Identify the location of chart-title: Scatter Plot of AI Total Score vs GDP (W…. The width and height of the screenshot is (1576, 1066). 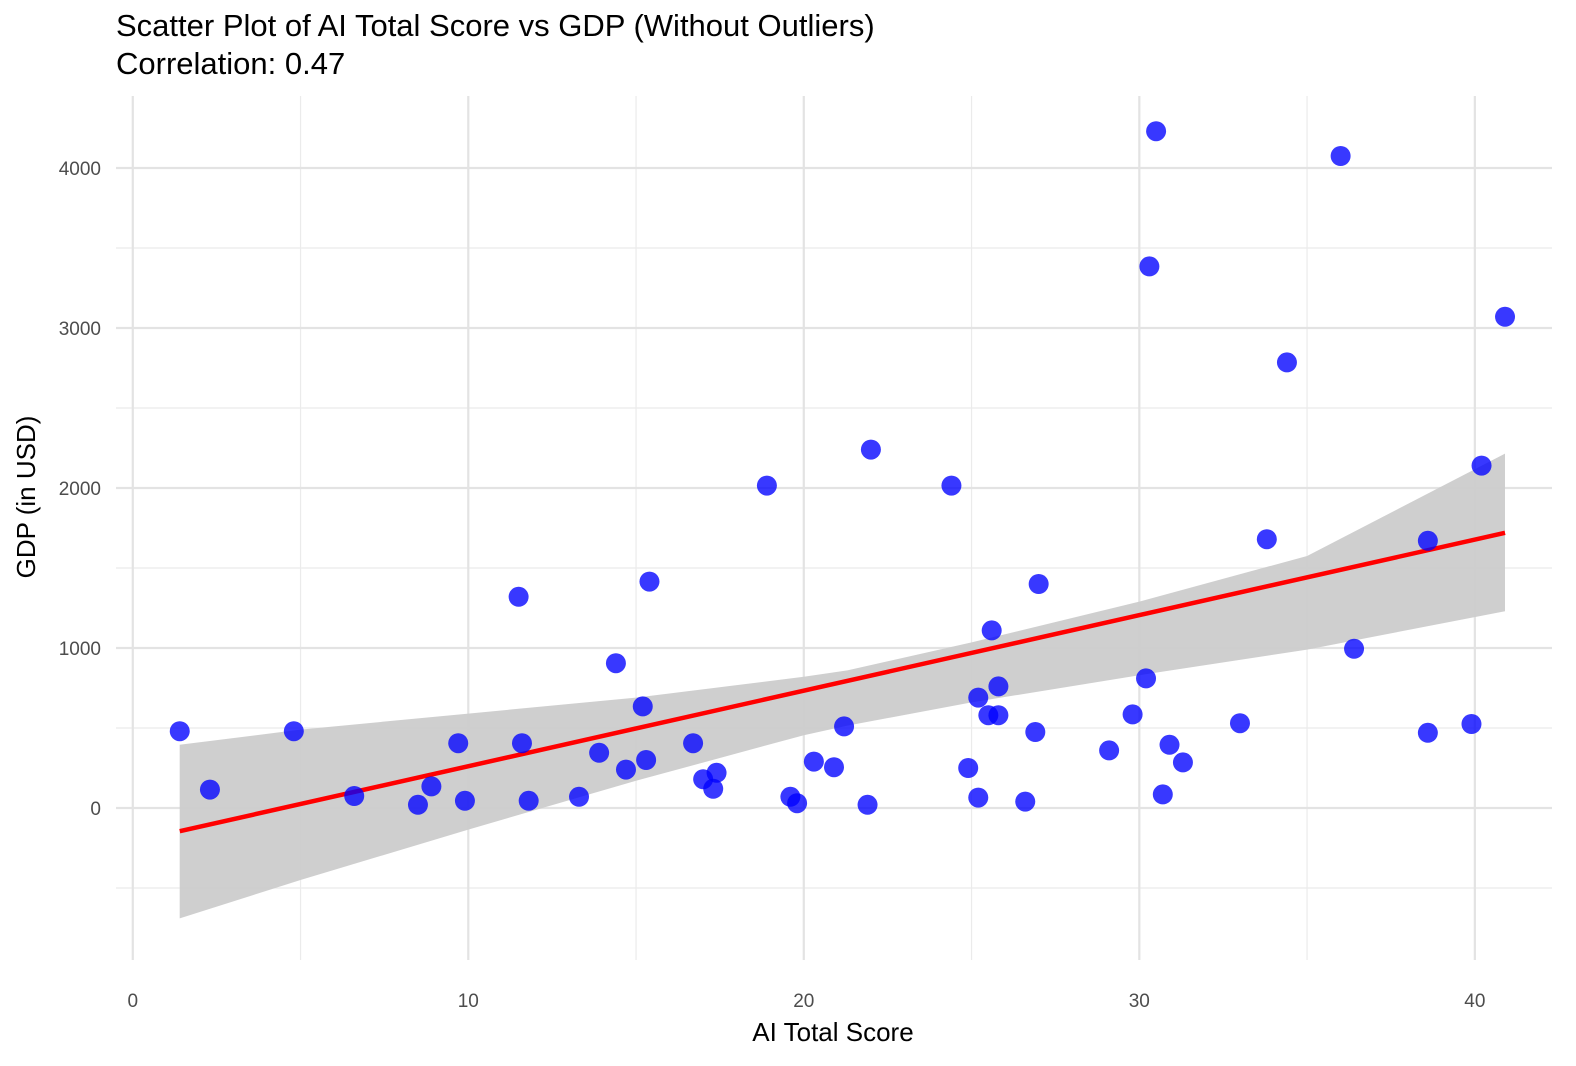
(495, 25).